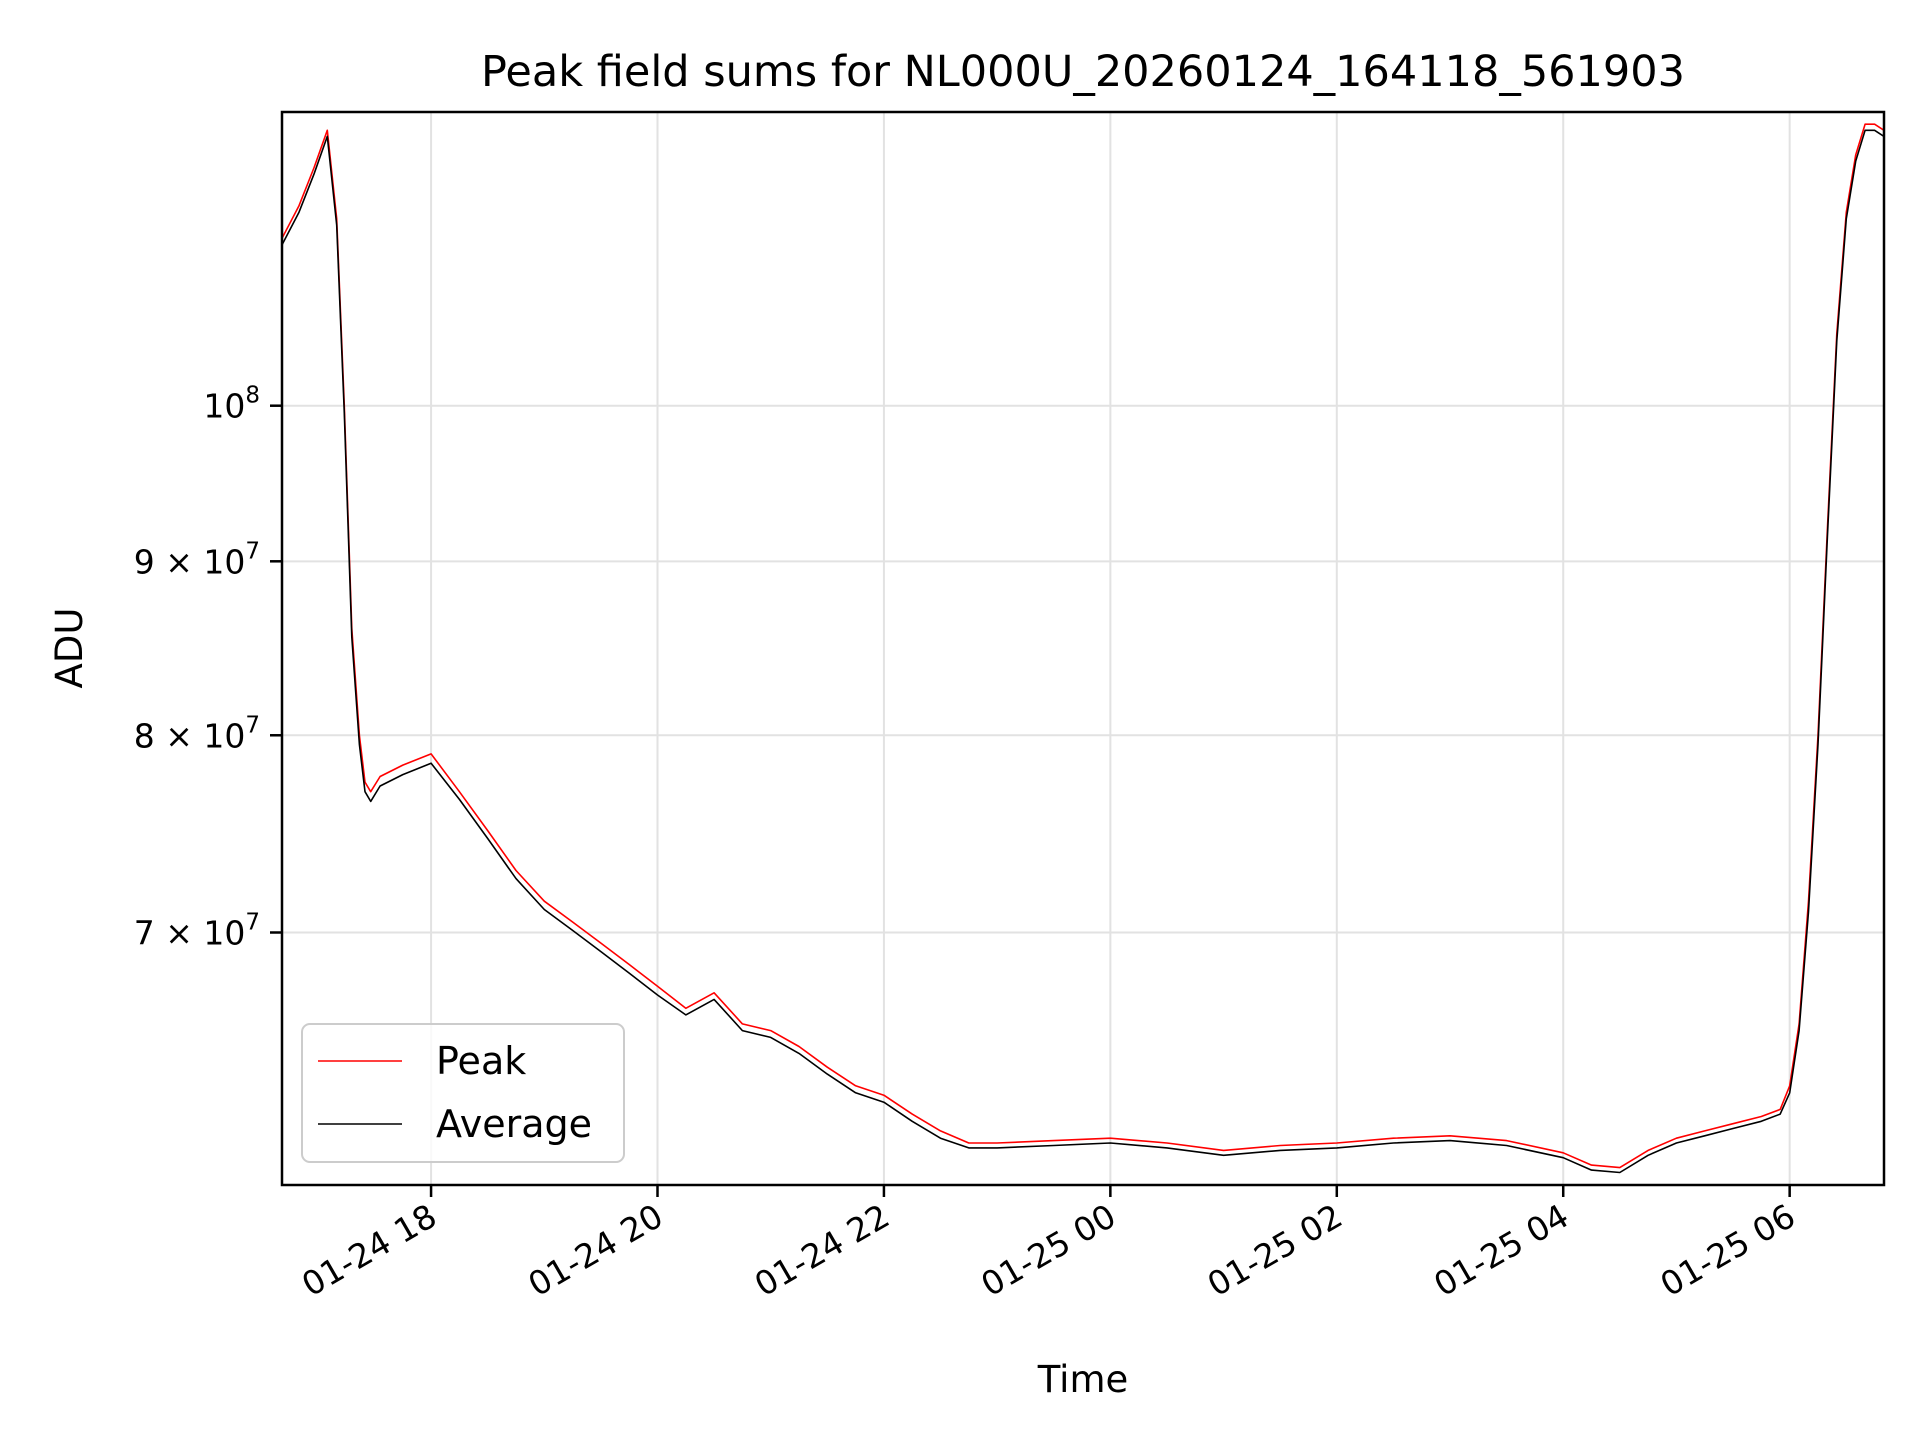  What do you see at coordinates (197, 930) in the screenshot?
I see `y-tick-label: 7 × 107` at bounding box center [197, 930].